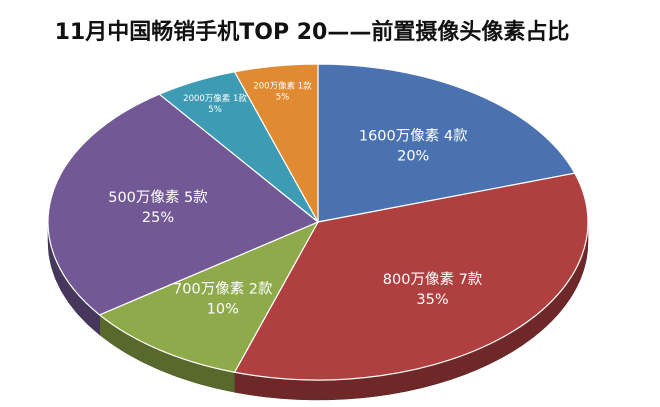 Image resolution: width=660 pixels, height=407 pixels. I want to click on slice-label: 800万像素 7款, so click(433, 279).